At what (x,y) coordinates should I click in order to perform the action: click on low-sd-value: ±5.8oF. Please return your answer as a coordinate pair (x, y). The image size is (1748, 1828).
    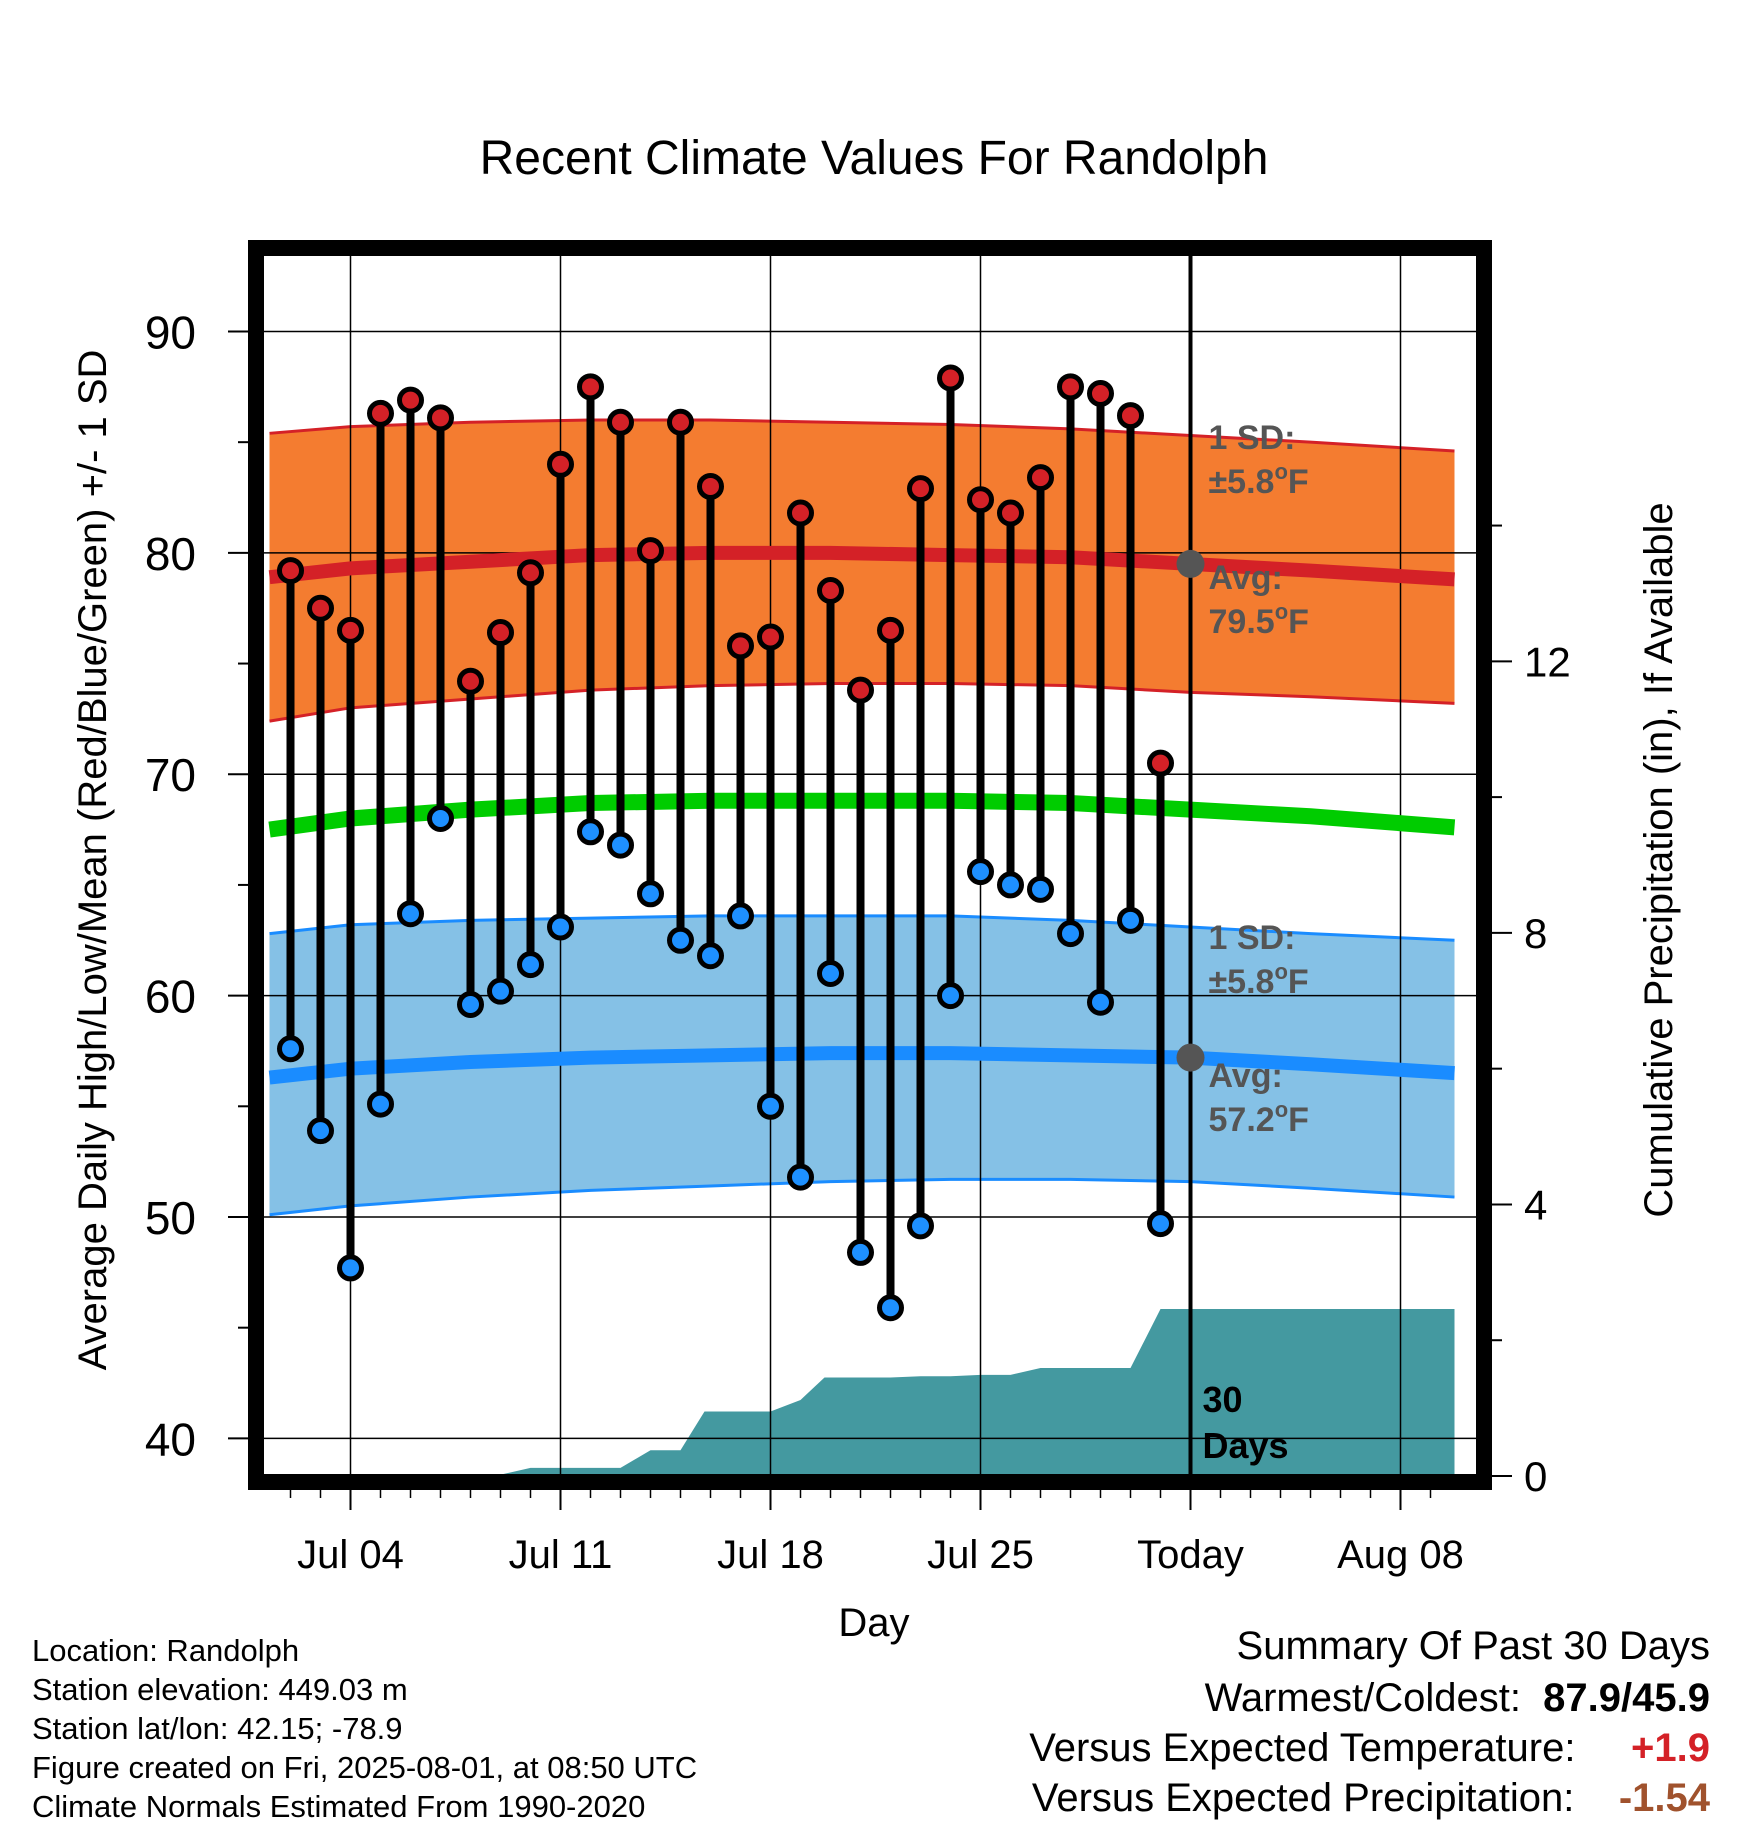
    Looking at the image, I should click on (1259, 980).